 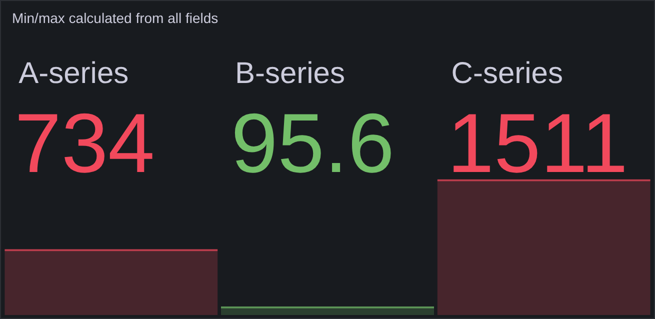 What do you see at coordinates (84, 143) in the screenshot?
I see `data-label: 734` at bounding box center [84, 143].